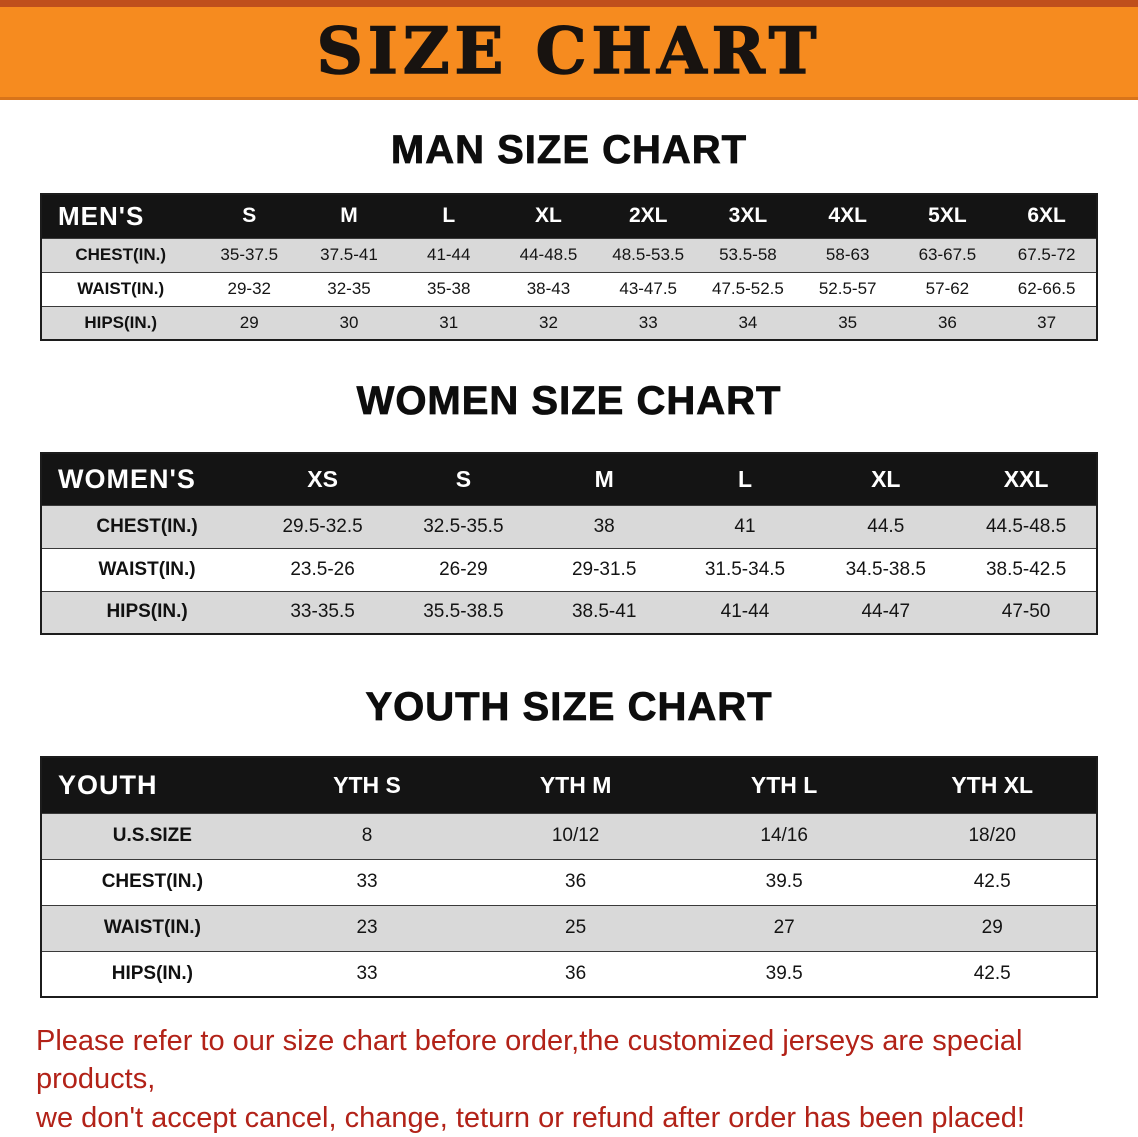 The width and height of the screenshot is (1138, 1137). I want to click on size-column-header: YTH S, so click(367, 784).